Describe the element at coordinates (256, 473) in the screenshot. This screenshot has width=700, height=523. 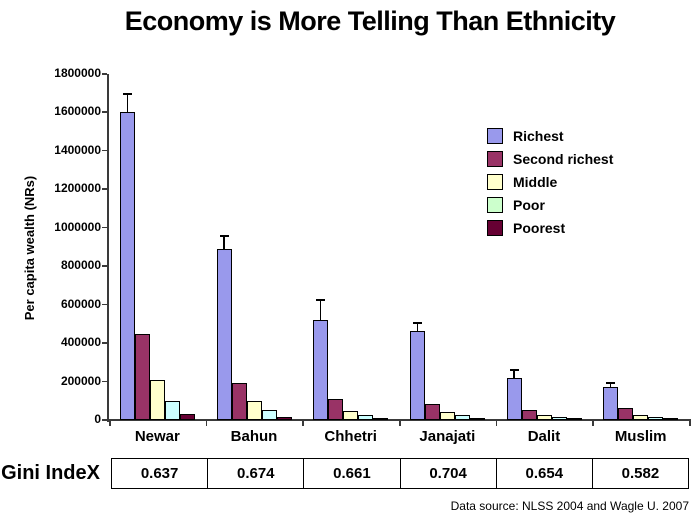
I see `gini-value-bahun: 0.674` at that location.